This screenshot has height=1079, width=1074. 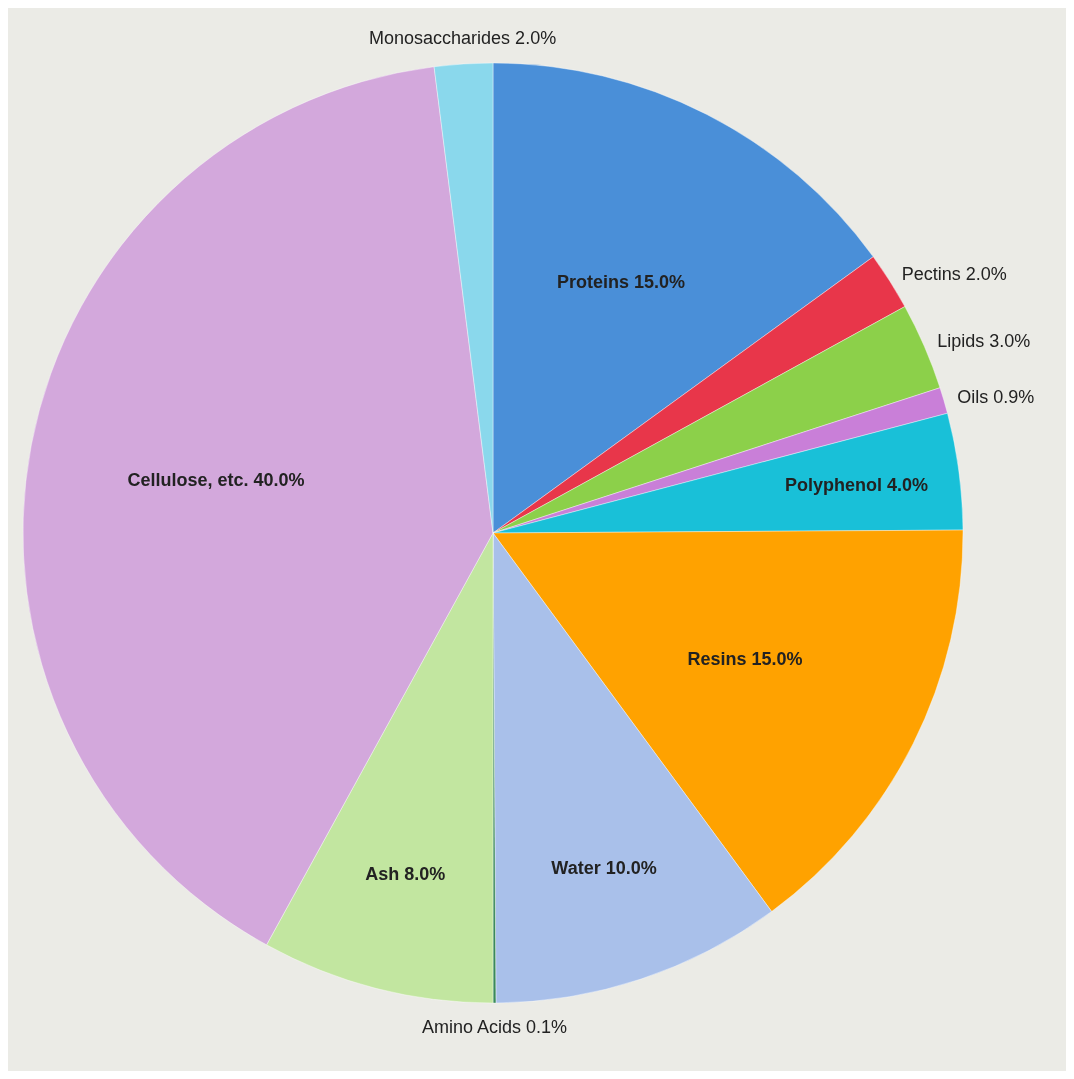 I want to click on slice-label: Amino Acids 0.1%, so click(x=494, y=1027).